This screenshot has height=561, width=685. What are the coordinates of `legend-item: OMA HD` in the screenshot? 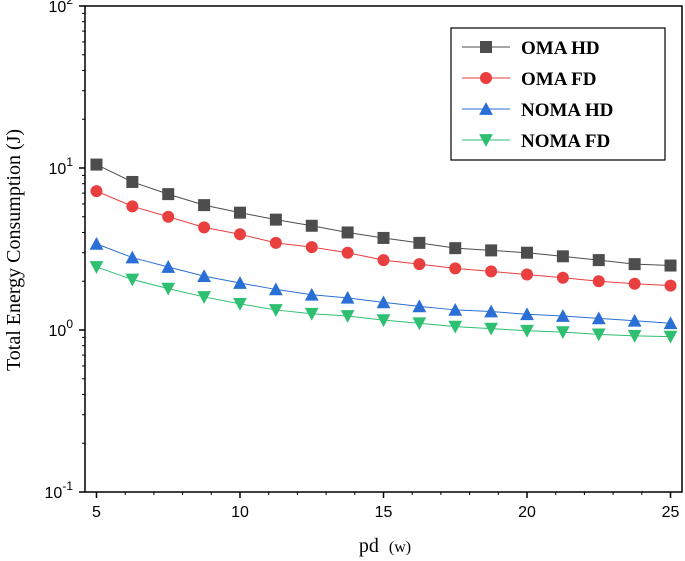 It's located at (531, 48).